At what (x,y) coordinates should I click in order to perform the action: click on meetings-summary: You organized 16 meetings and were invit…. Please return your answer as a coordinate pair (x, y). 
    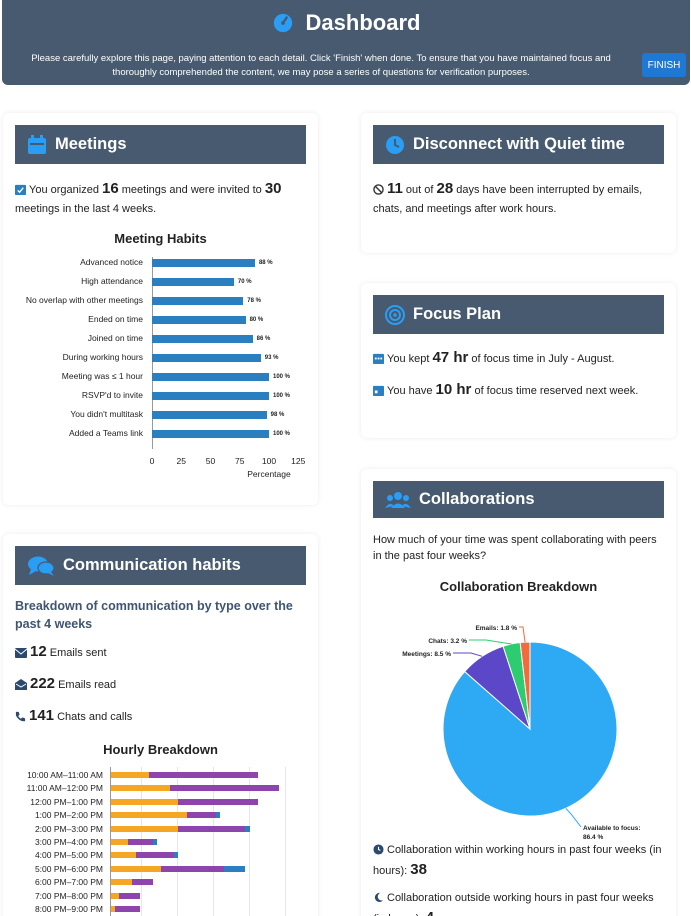
    Looking at the image, I should click on (162, 199).